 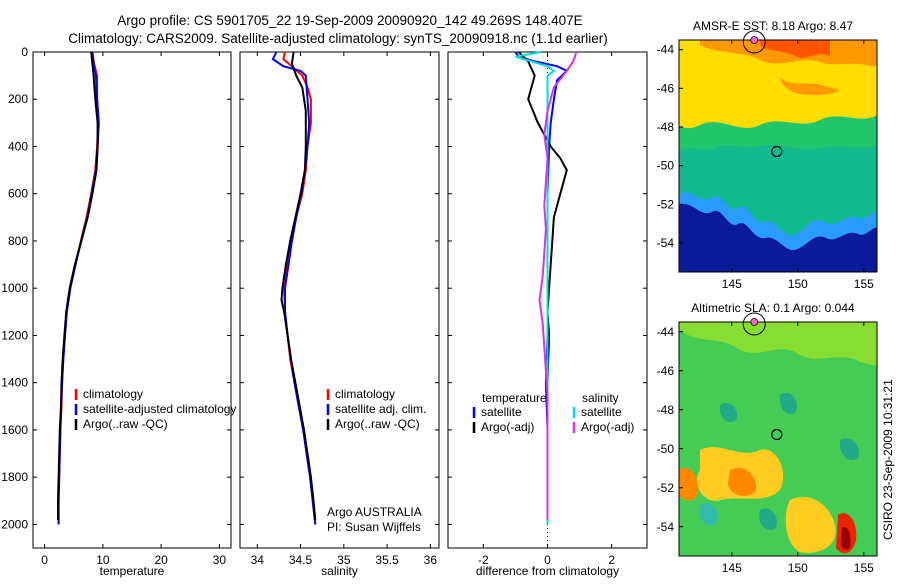 I want to click on temperature-series-0-line, so click(x=78, y=288).